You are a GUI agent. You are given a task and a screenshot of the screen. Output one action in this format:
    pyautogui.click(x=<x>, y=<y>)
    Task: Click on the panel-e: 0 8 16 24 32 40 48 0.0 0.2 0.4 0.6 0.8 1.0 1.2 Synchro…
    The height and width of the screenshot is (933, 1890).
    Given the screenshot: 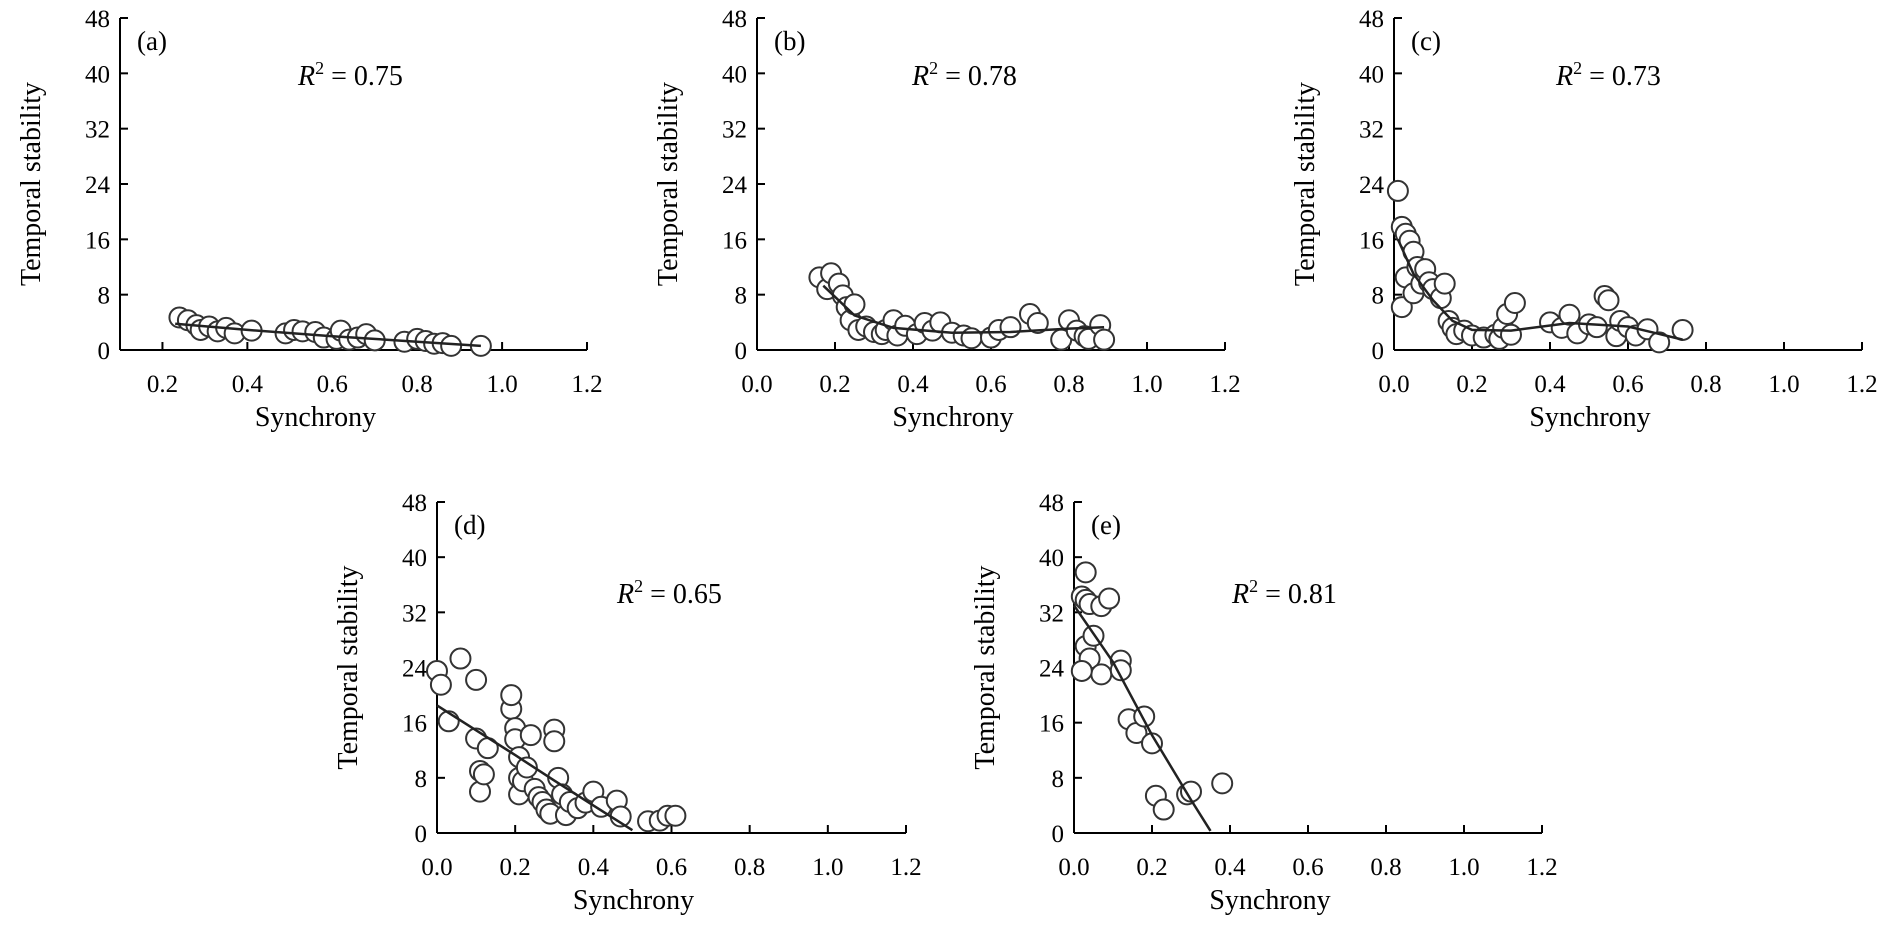 What is the action you would take?
    pyautogui.click(x=1264, y=703)
    